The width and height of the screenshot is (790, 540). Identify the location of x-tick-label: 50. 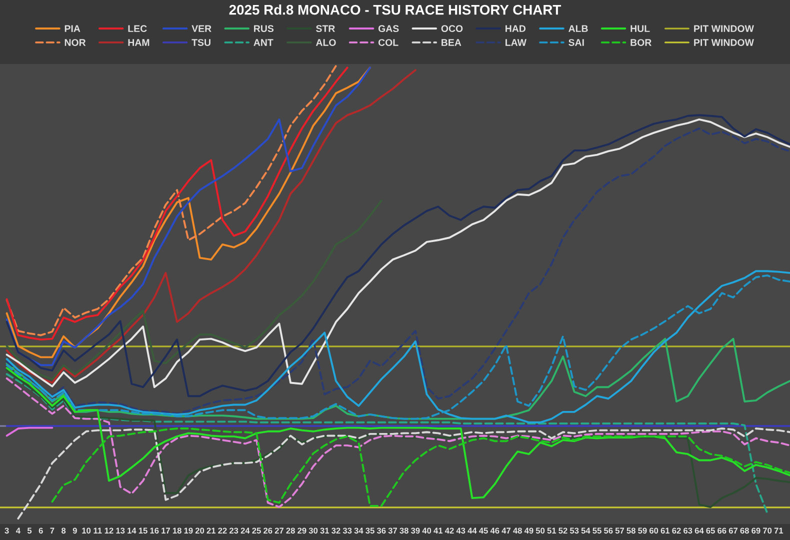
(540, 531).